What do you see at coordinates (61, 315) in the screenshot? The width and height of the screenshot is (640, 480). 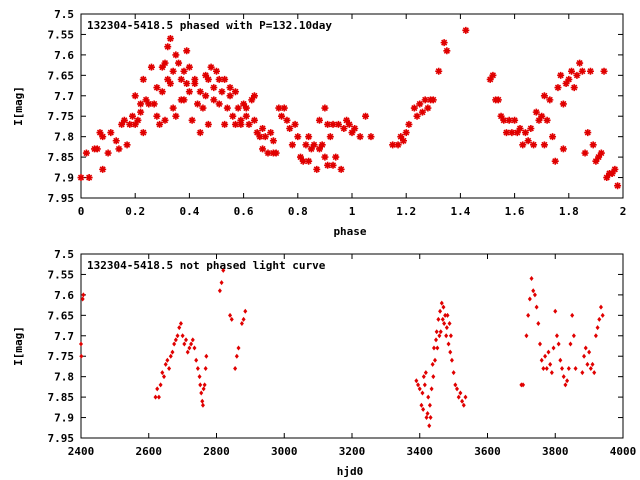 I see `y-tick-label: 7.65` at bounding box center [61, 315].